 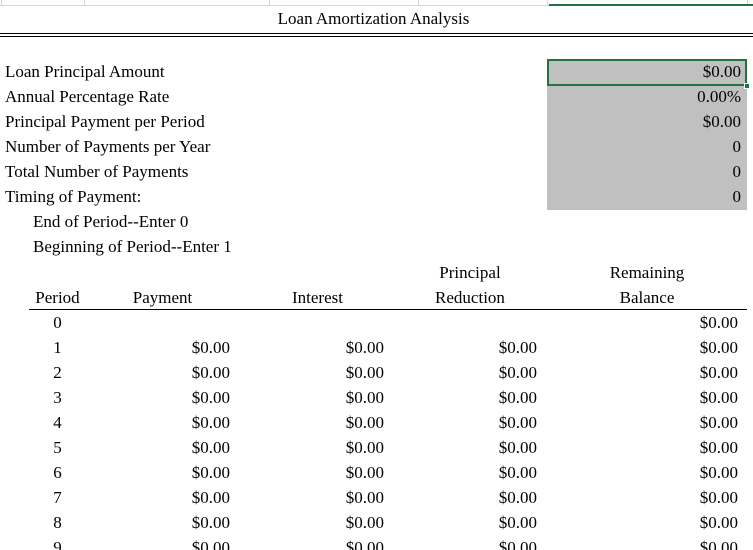 What do you see at coordinates (719, 96) in the screenshot?
I see `annual-rate-input: 0.00%` at bounding box center [719, 96].